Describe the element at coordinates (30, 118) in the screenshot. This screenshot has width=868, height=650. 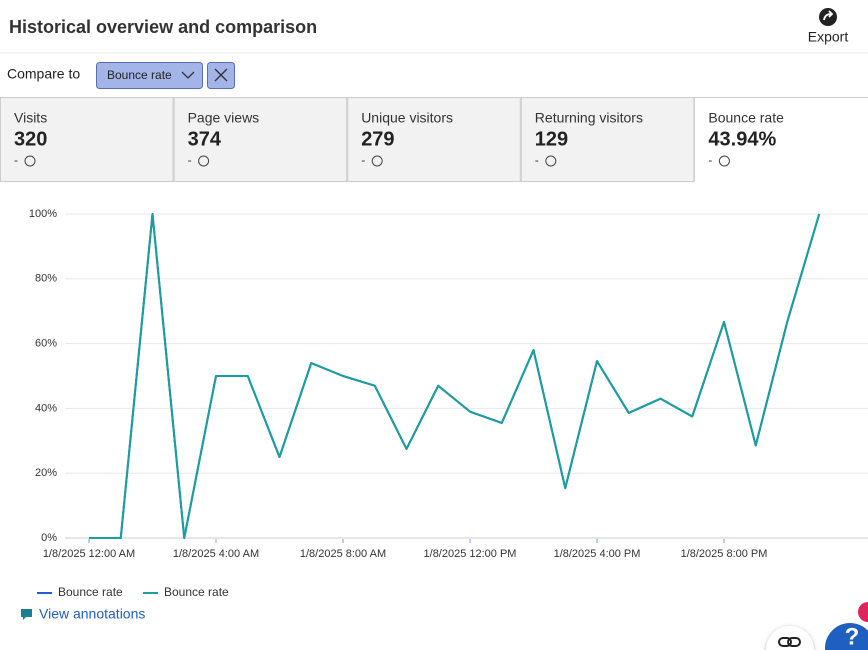
I see `metric-label: Visits` at that location.